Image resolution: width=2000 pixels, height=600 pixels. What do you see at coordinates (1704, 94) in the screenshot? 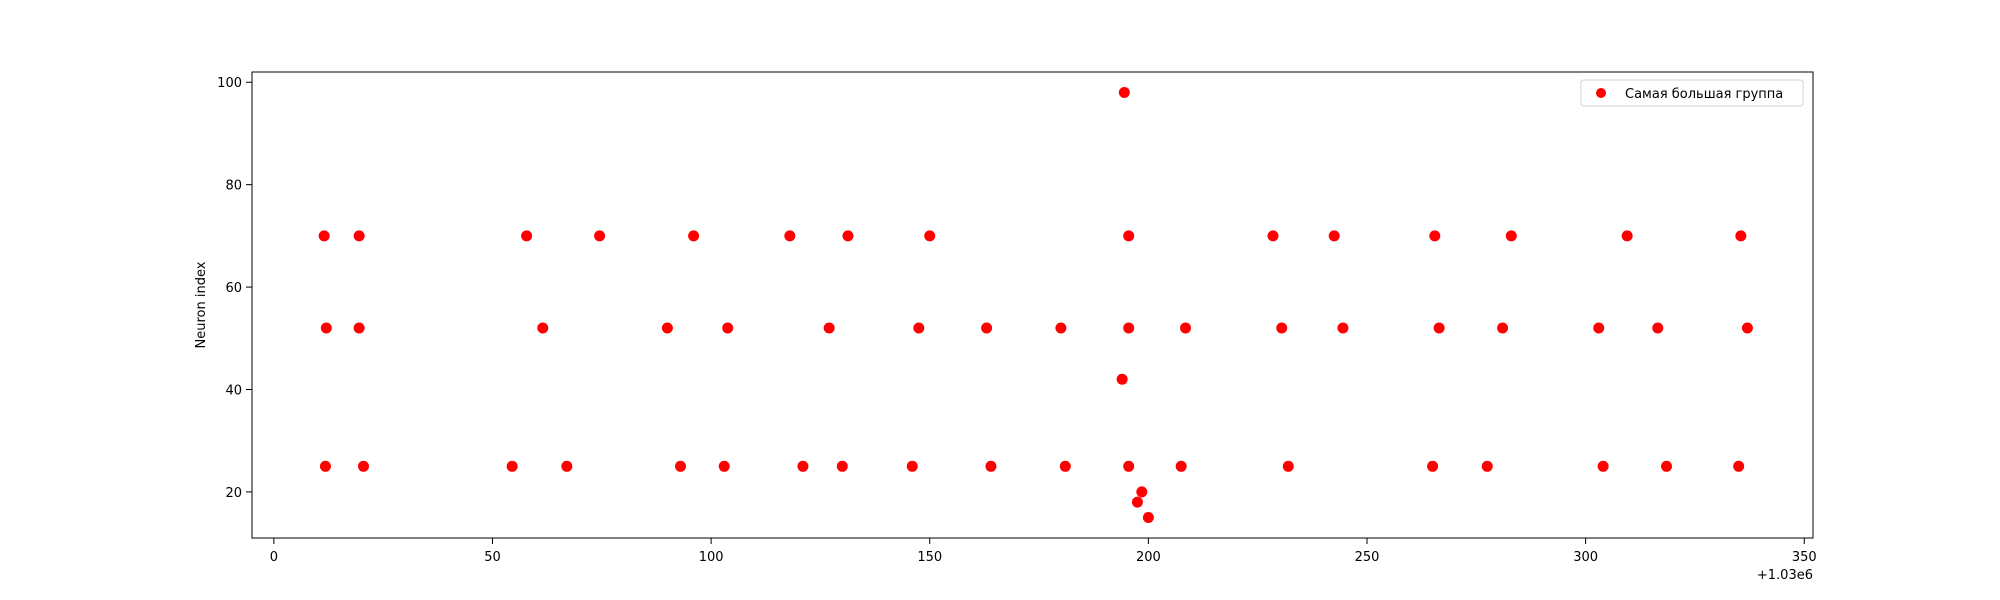
I see `legend-label: Самая большая группа` at bounding box center [1704, 94].